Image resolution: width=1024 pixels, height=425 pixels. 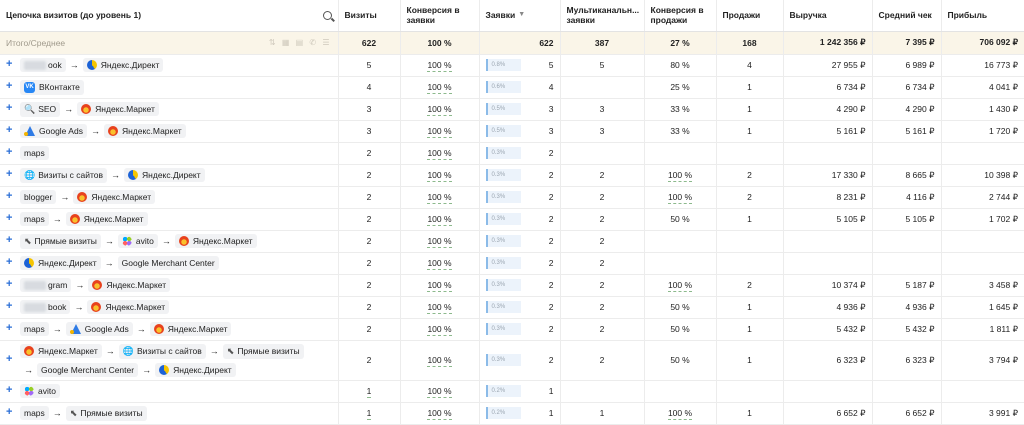 I want to click on conv-sales-cell: 33 %, so click(x=679, y=131).